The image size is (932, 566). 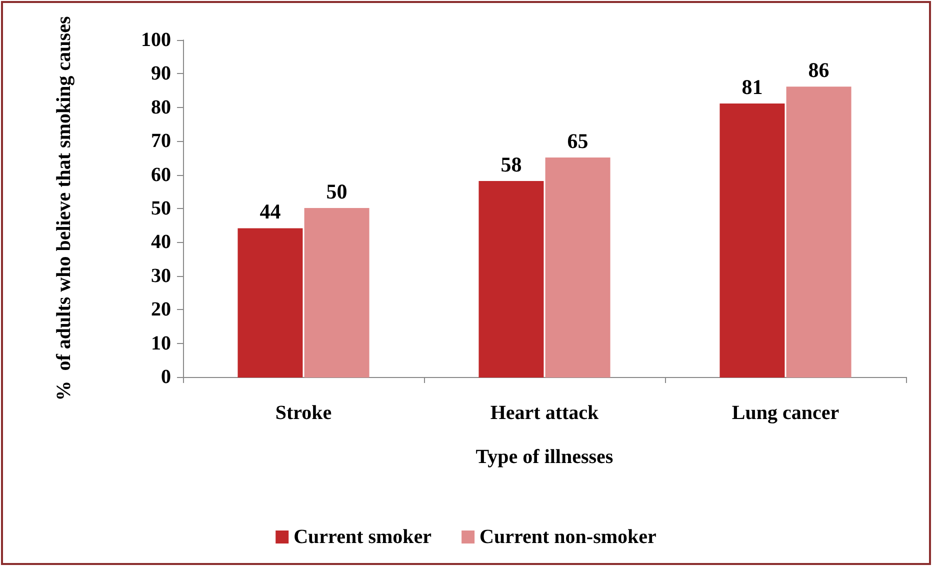 I want to click on data-label: 86, so click(x=819, y=70).